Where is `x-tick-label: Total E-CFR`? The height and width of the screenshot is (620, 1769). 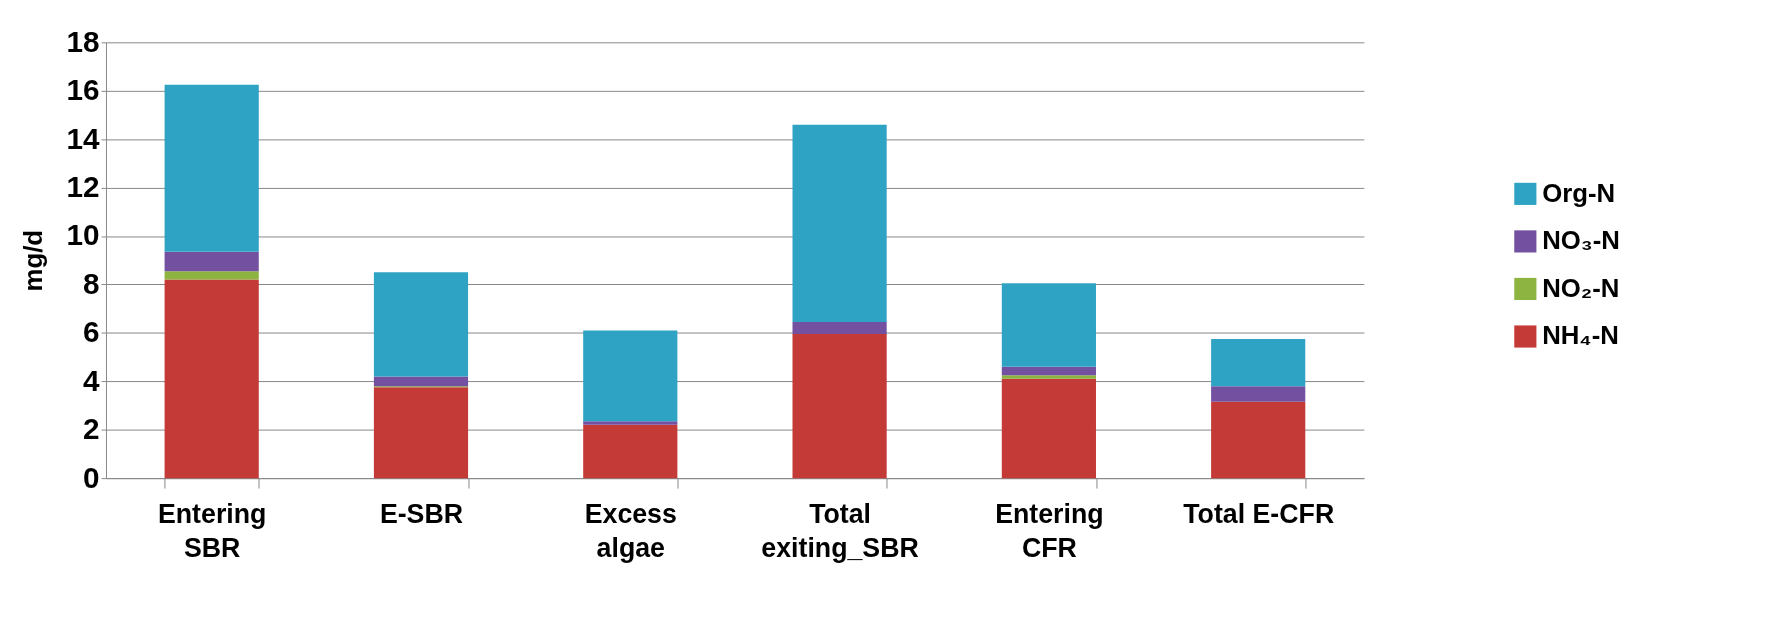 x-tick-label: Total E-CFR is located at coordinates (1259, 514).